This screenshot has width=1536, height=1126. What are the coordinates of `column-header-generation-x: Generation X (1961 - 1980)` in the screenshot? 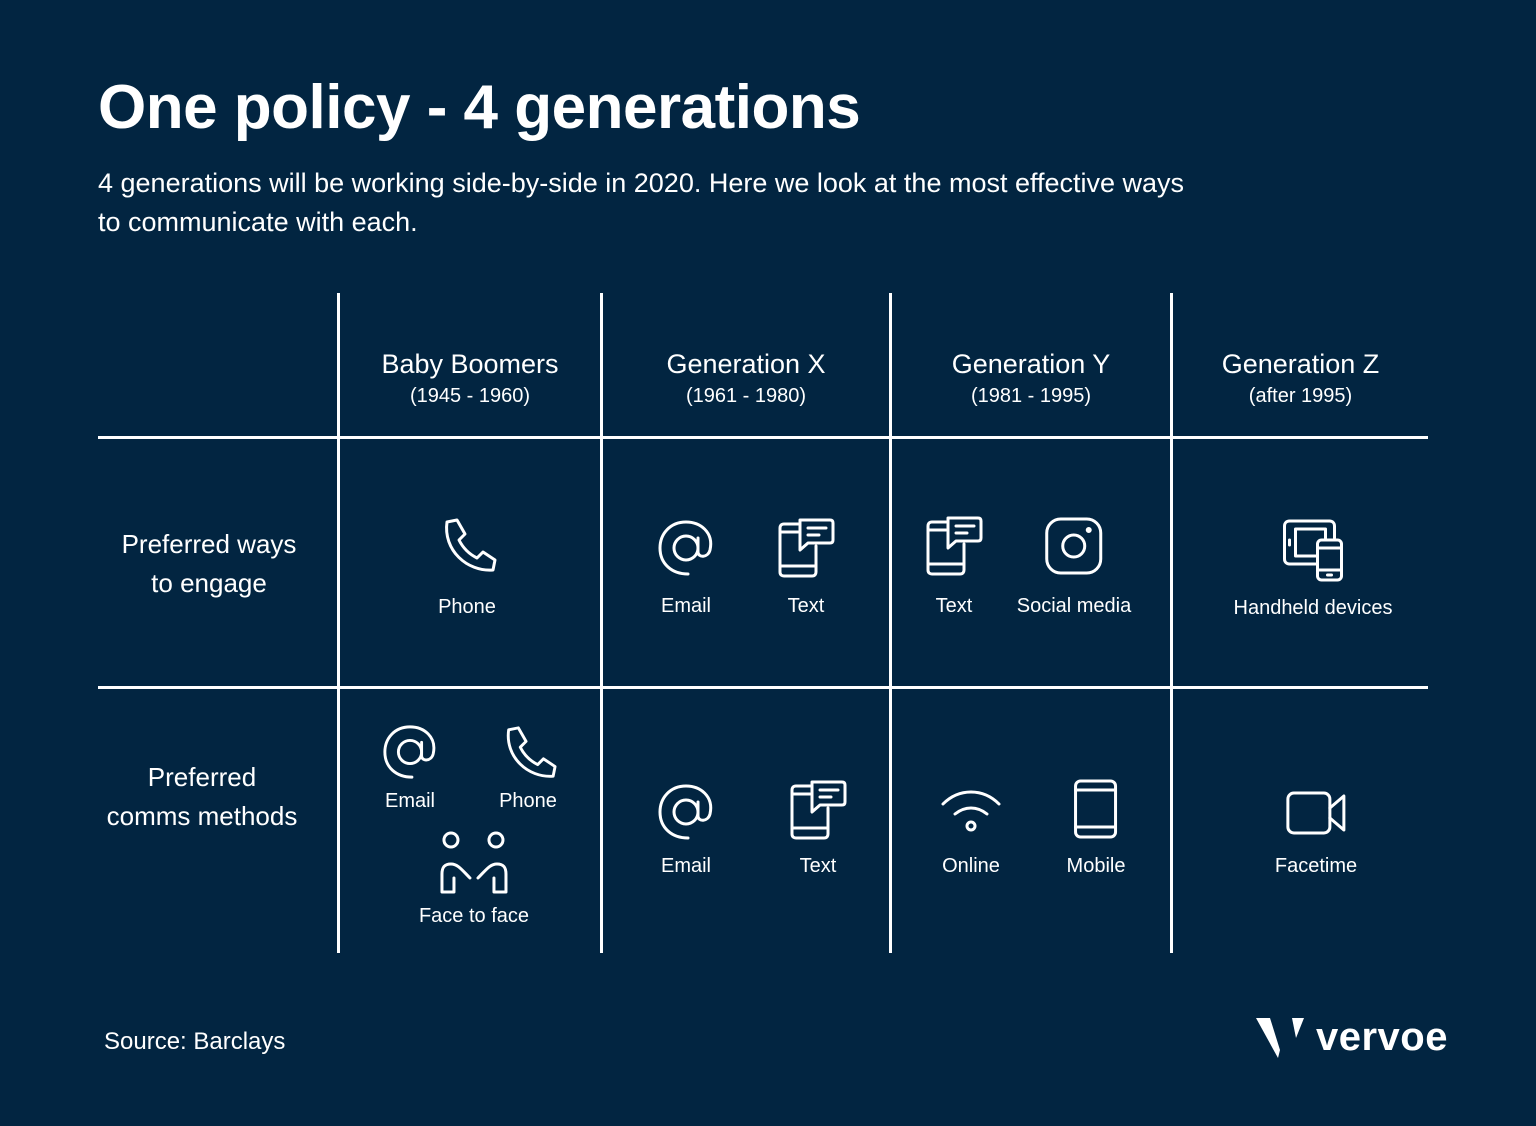 It's located at (746, 378).